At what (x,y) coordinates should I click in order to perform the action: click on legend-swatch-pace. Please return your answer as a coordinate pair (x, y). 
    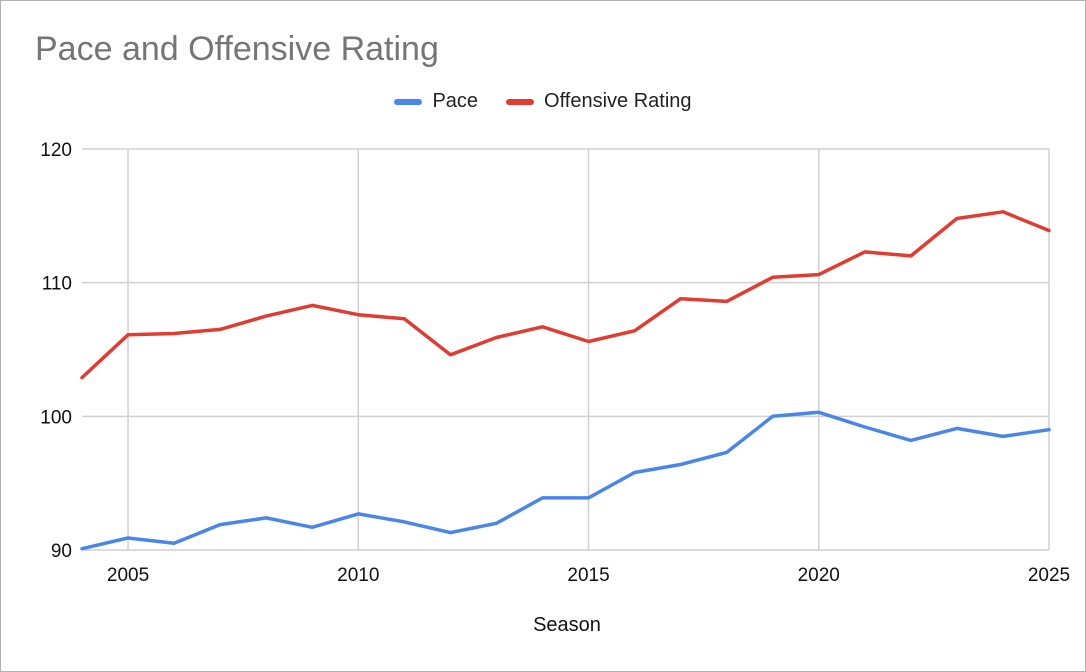
    Looking at the image, I should click on (408, 101).